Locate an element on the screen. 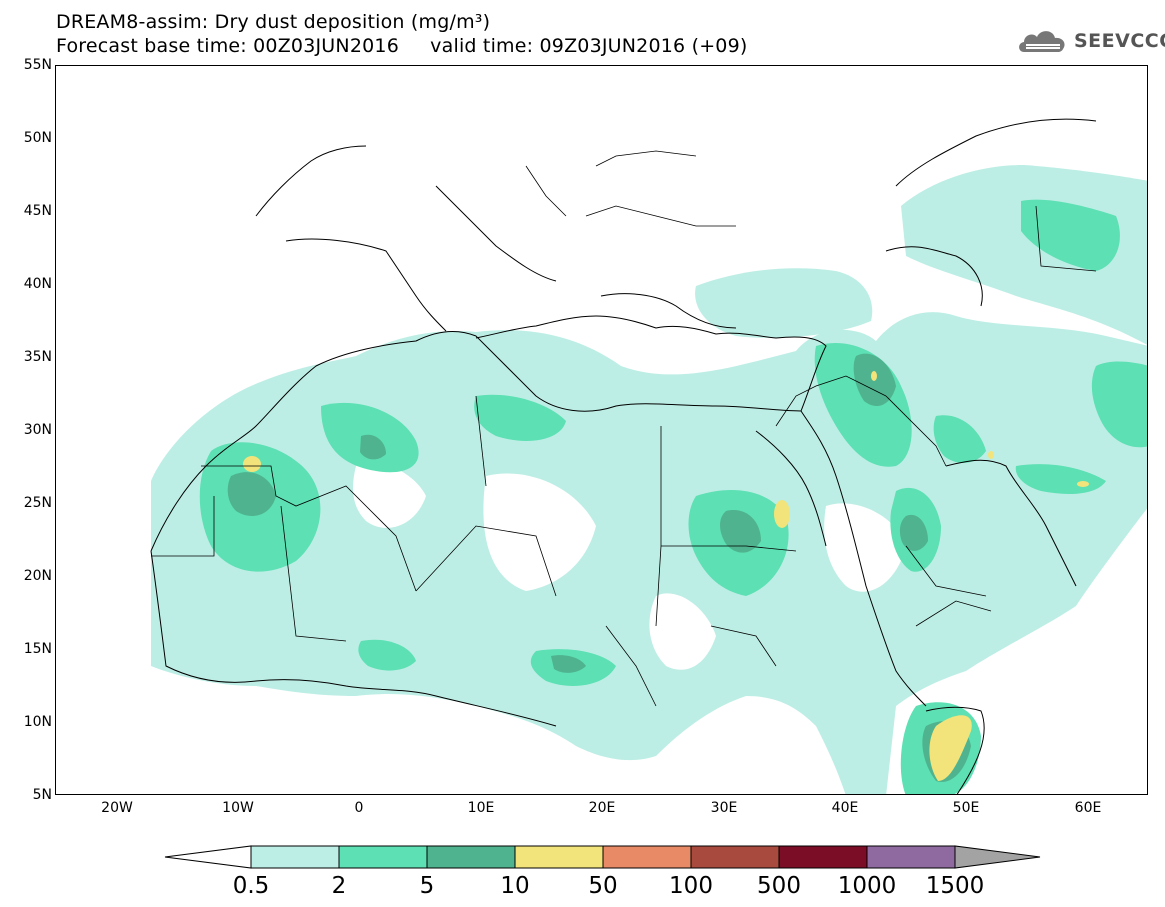 The width and height of the screenshot is (1165, 907). lon-label-50e: 50E is located at coordinates (966, 808).